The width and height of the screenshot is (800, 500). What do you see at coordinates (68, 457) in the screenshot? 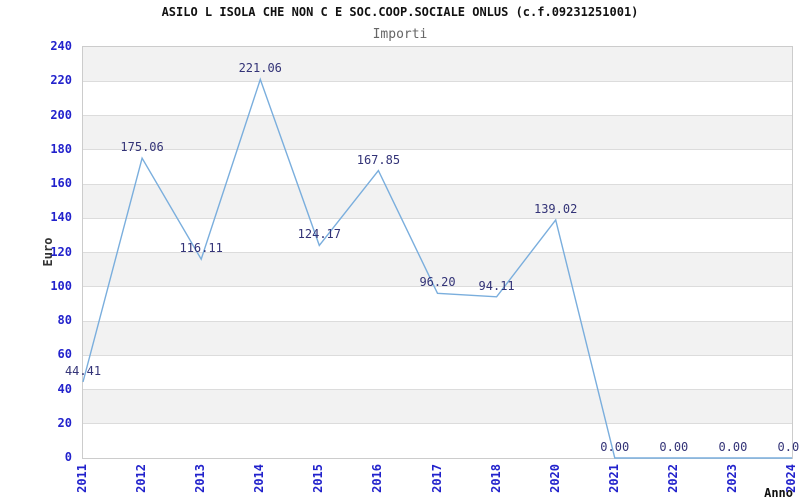
I see `y-tick-label: 0` at bounding box center [68, 457].